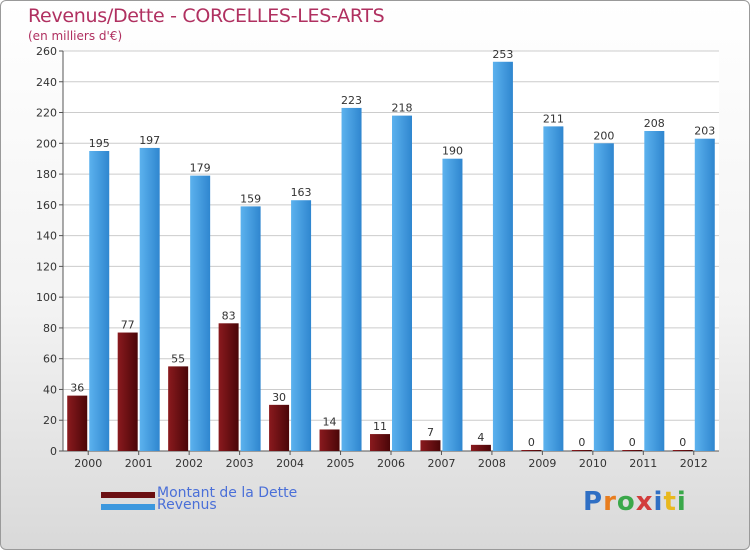 Image resolution: width=750 pixels, height=550 pixels. I want to click on logo-letter-x: x, so click(644, 502).